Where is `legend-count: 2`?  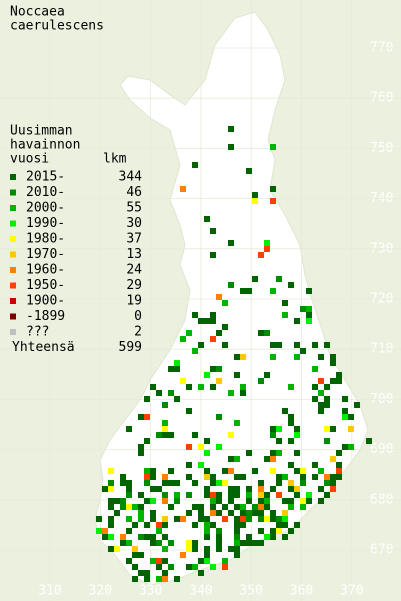 legend-count: 2 is located at coordinates (138, 332).